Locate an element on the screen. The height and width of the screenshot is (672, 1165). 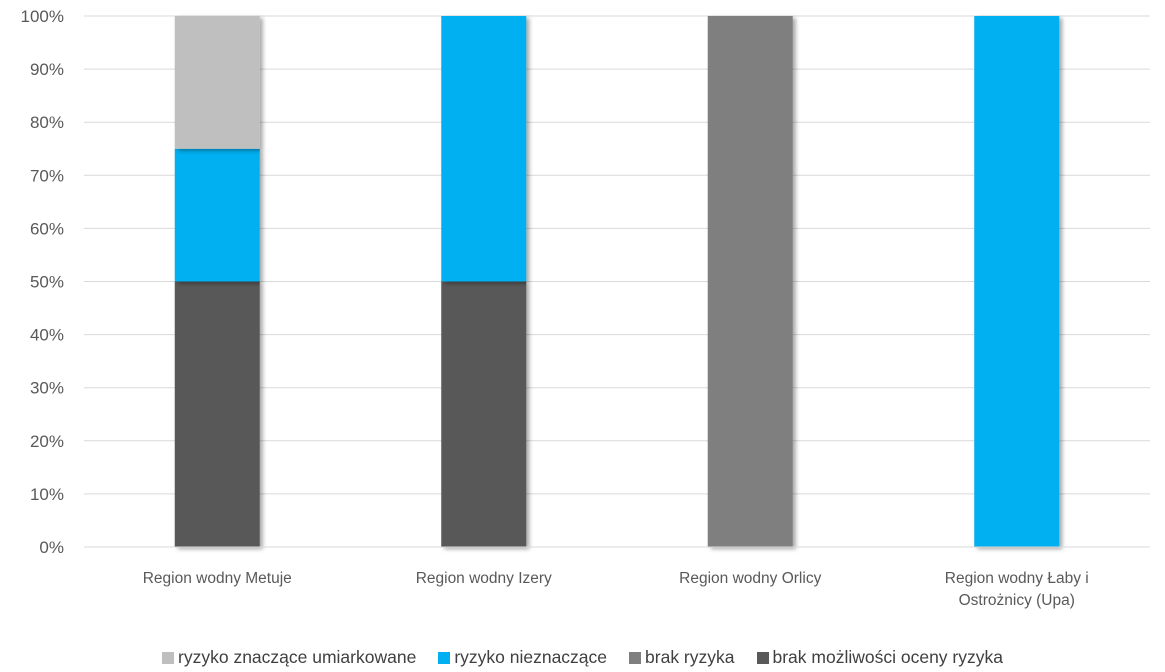
x-tick-label: Region wodny Orlicy is located at coordinates (750, 578).